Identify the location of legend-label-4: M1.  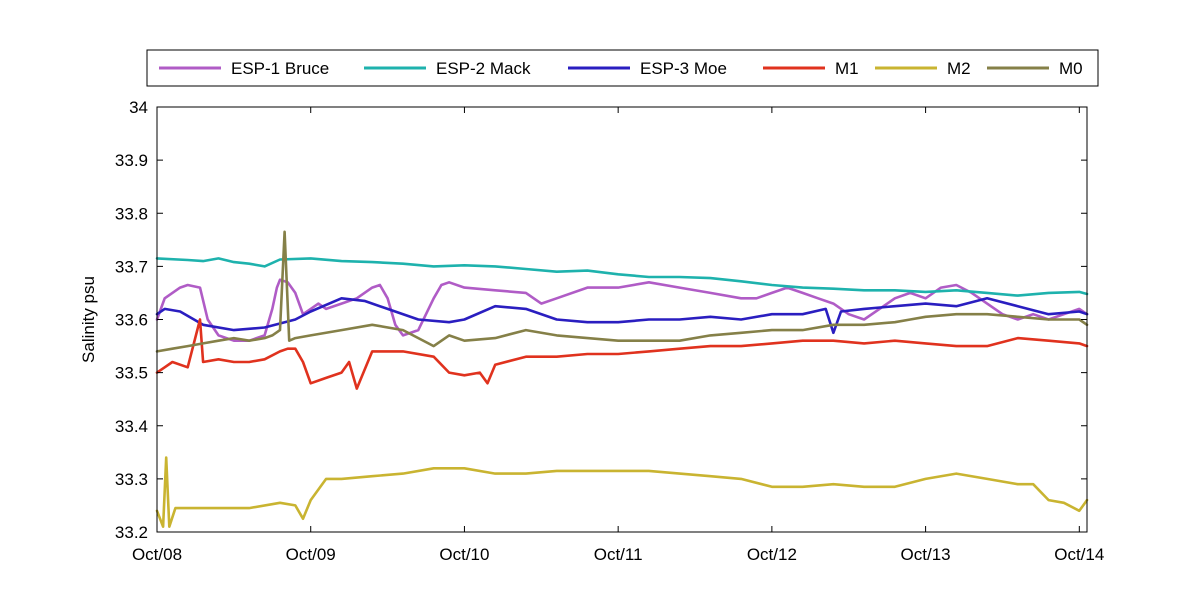
(847, 68).